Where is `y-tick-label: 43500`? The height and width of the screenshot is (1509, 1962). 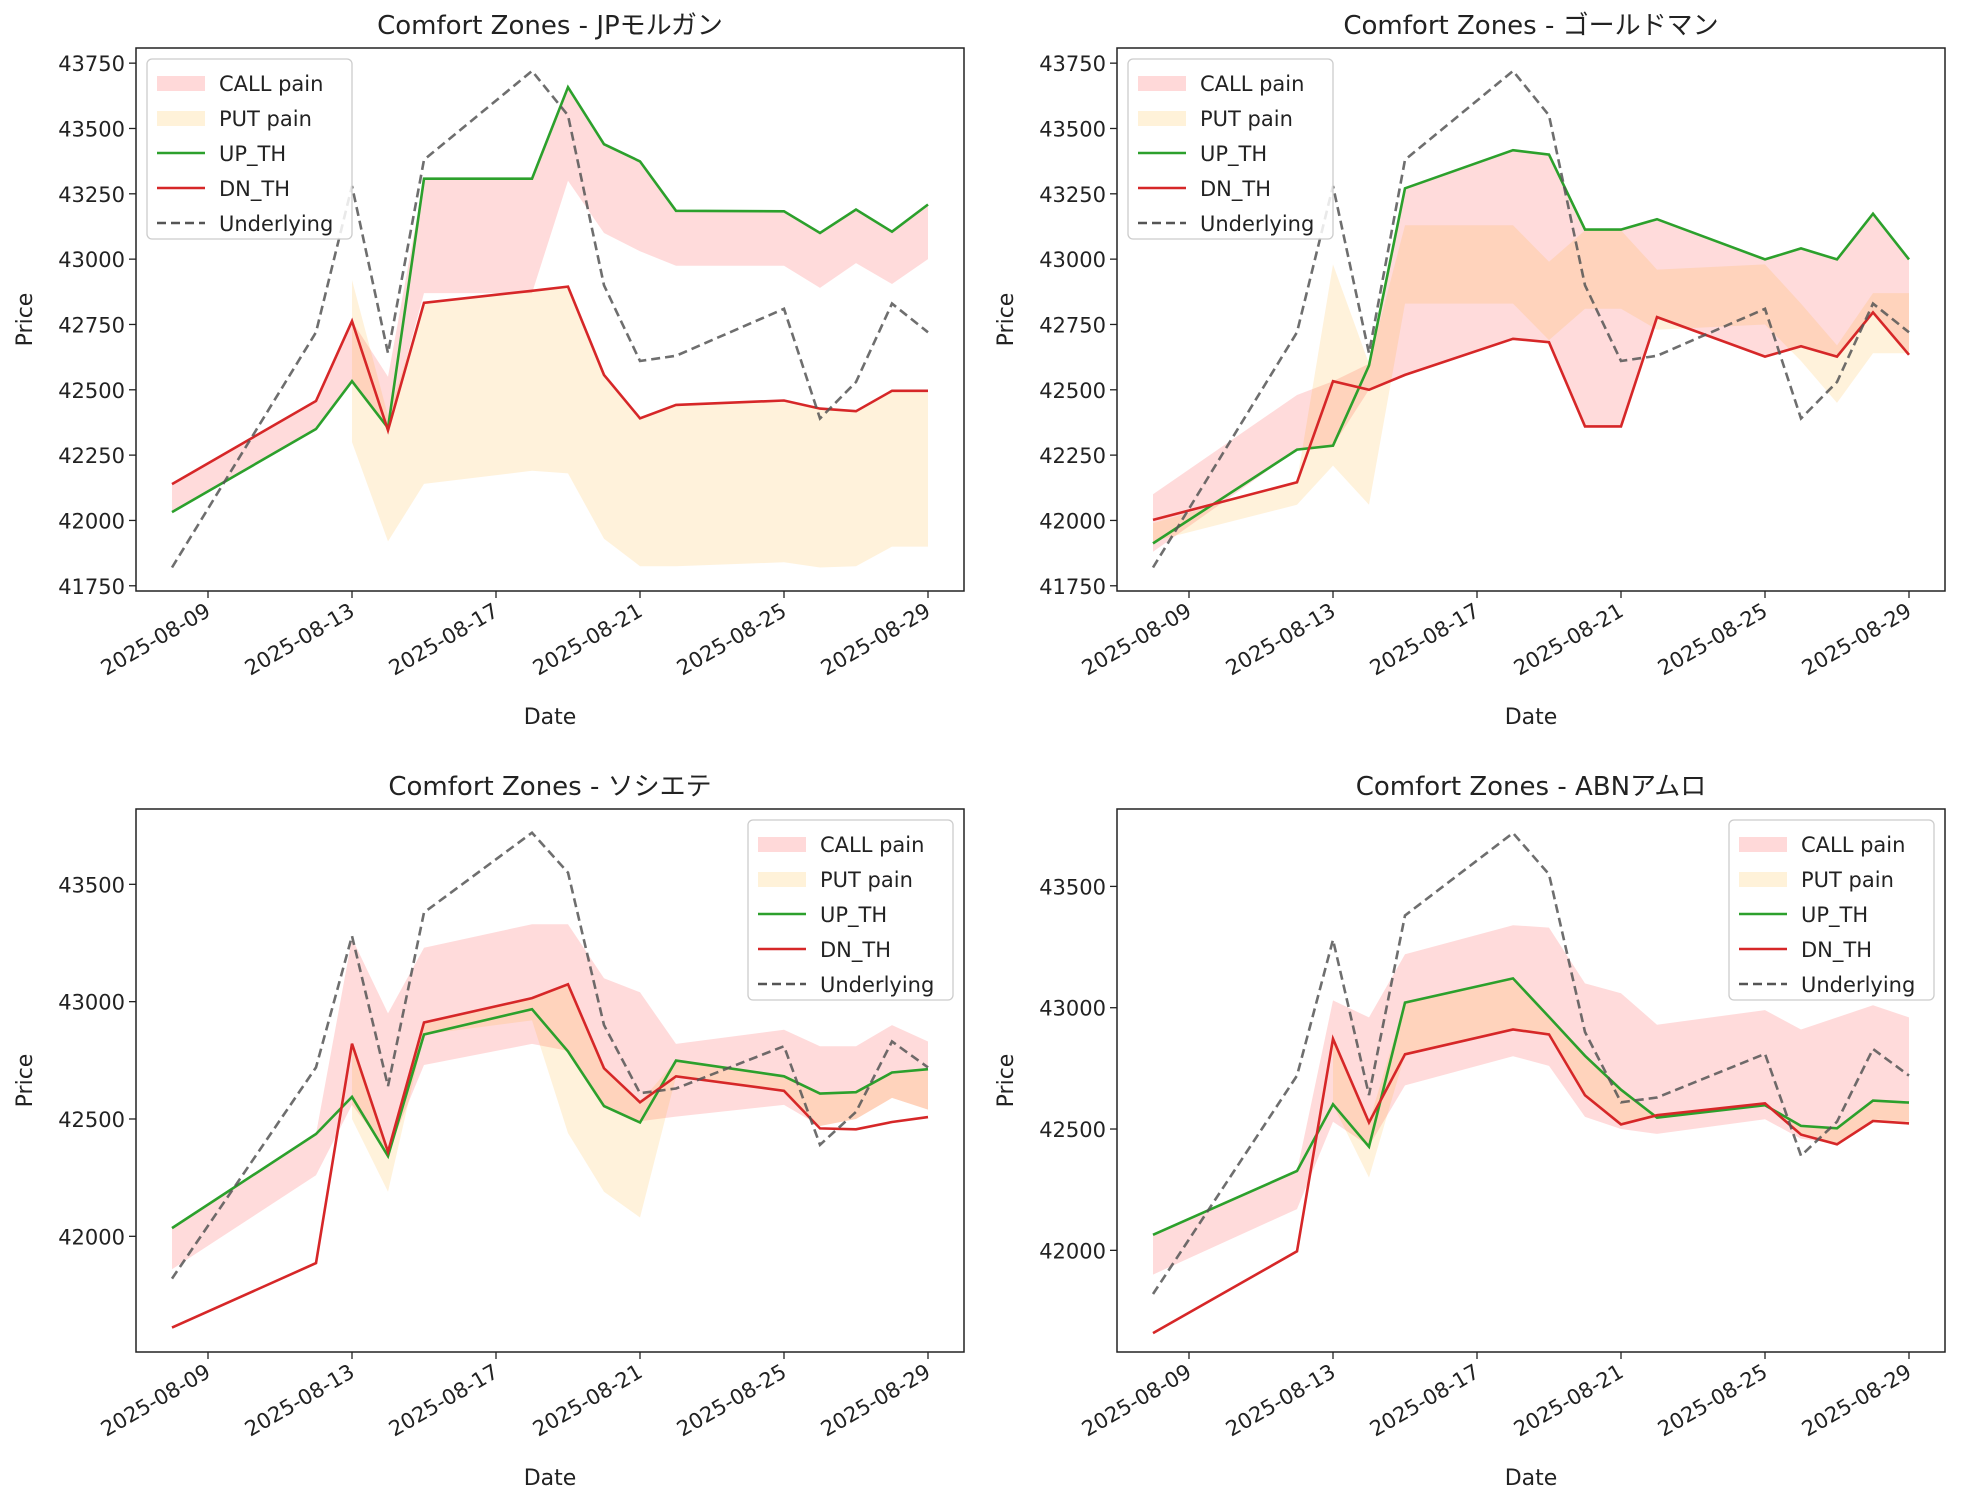
y-tick-label: 43500 is located at coordinates (1072, 129).